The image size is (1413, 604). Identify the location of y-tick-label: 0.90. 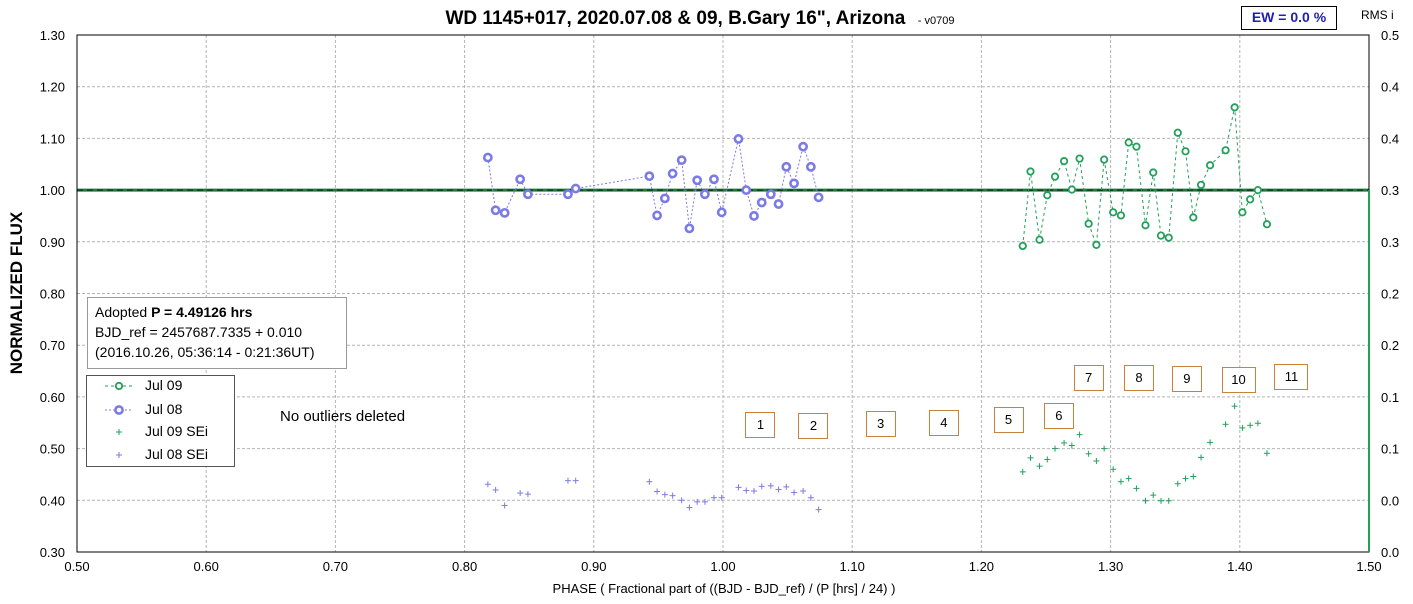
(52, 242).